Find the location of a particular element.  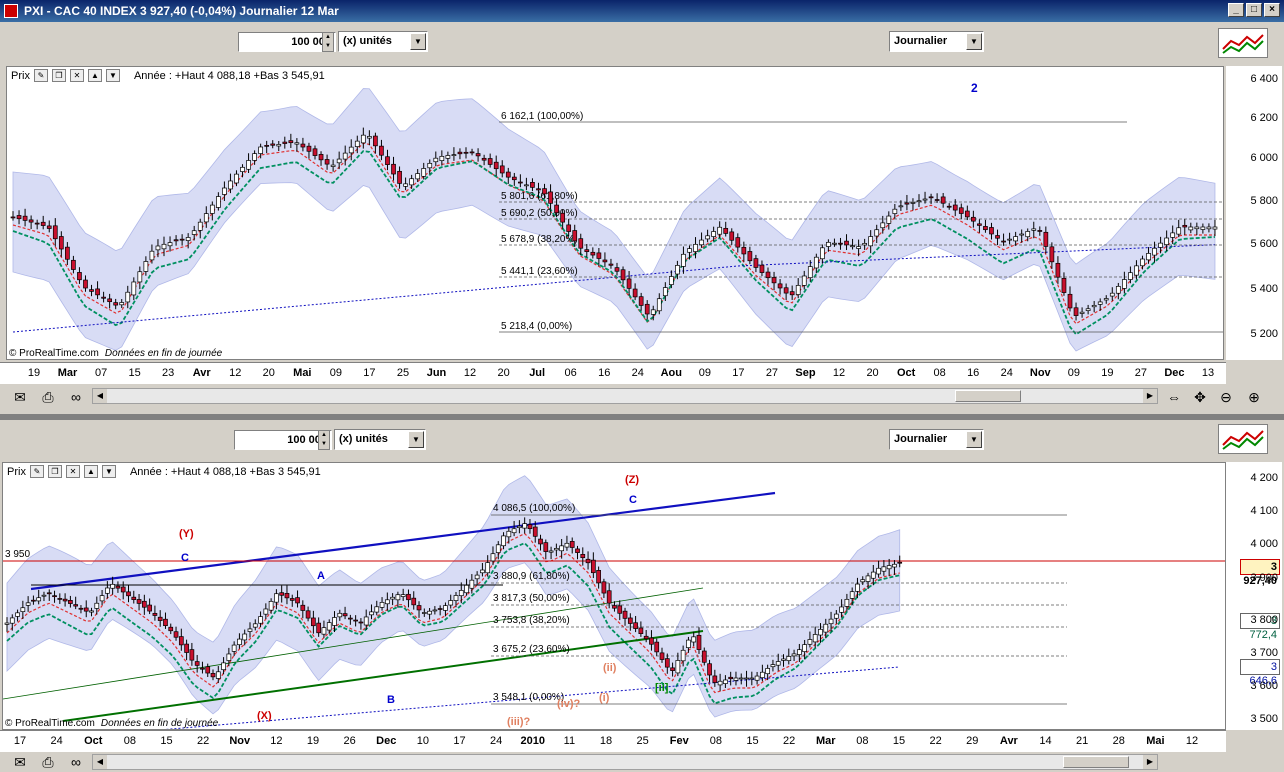

y-tick-label: 5 400 is located at coordinates (1264, 289).